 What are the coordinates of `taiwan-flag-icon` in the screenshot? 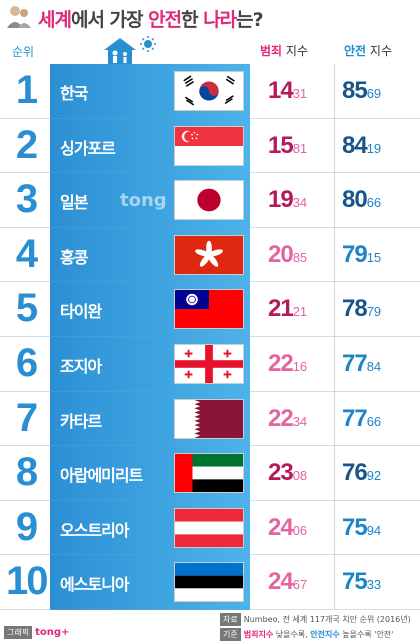 It's located at (209, 309).